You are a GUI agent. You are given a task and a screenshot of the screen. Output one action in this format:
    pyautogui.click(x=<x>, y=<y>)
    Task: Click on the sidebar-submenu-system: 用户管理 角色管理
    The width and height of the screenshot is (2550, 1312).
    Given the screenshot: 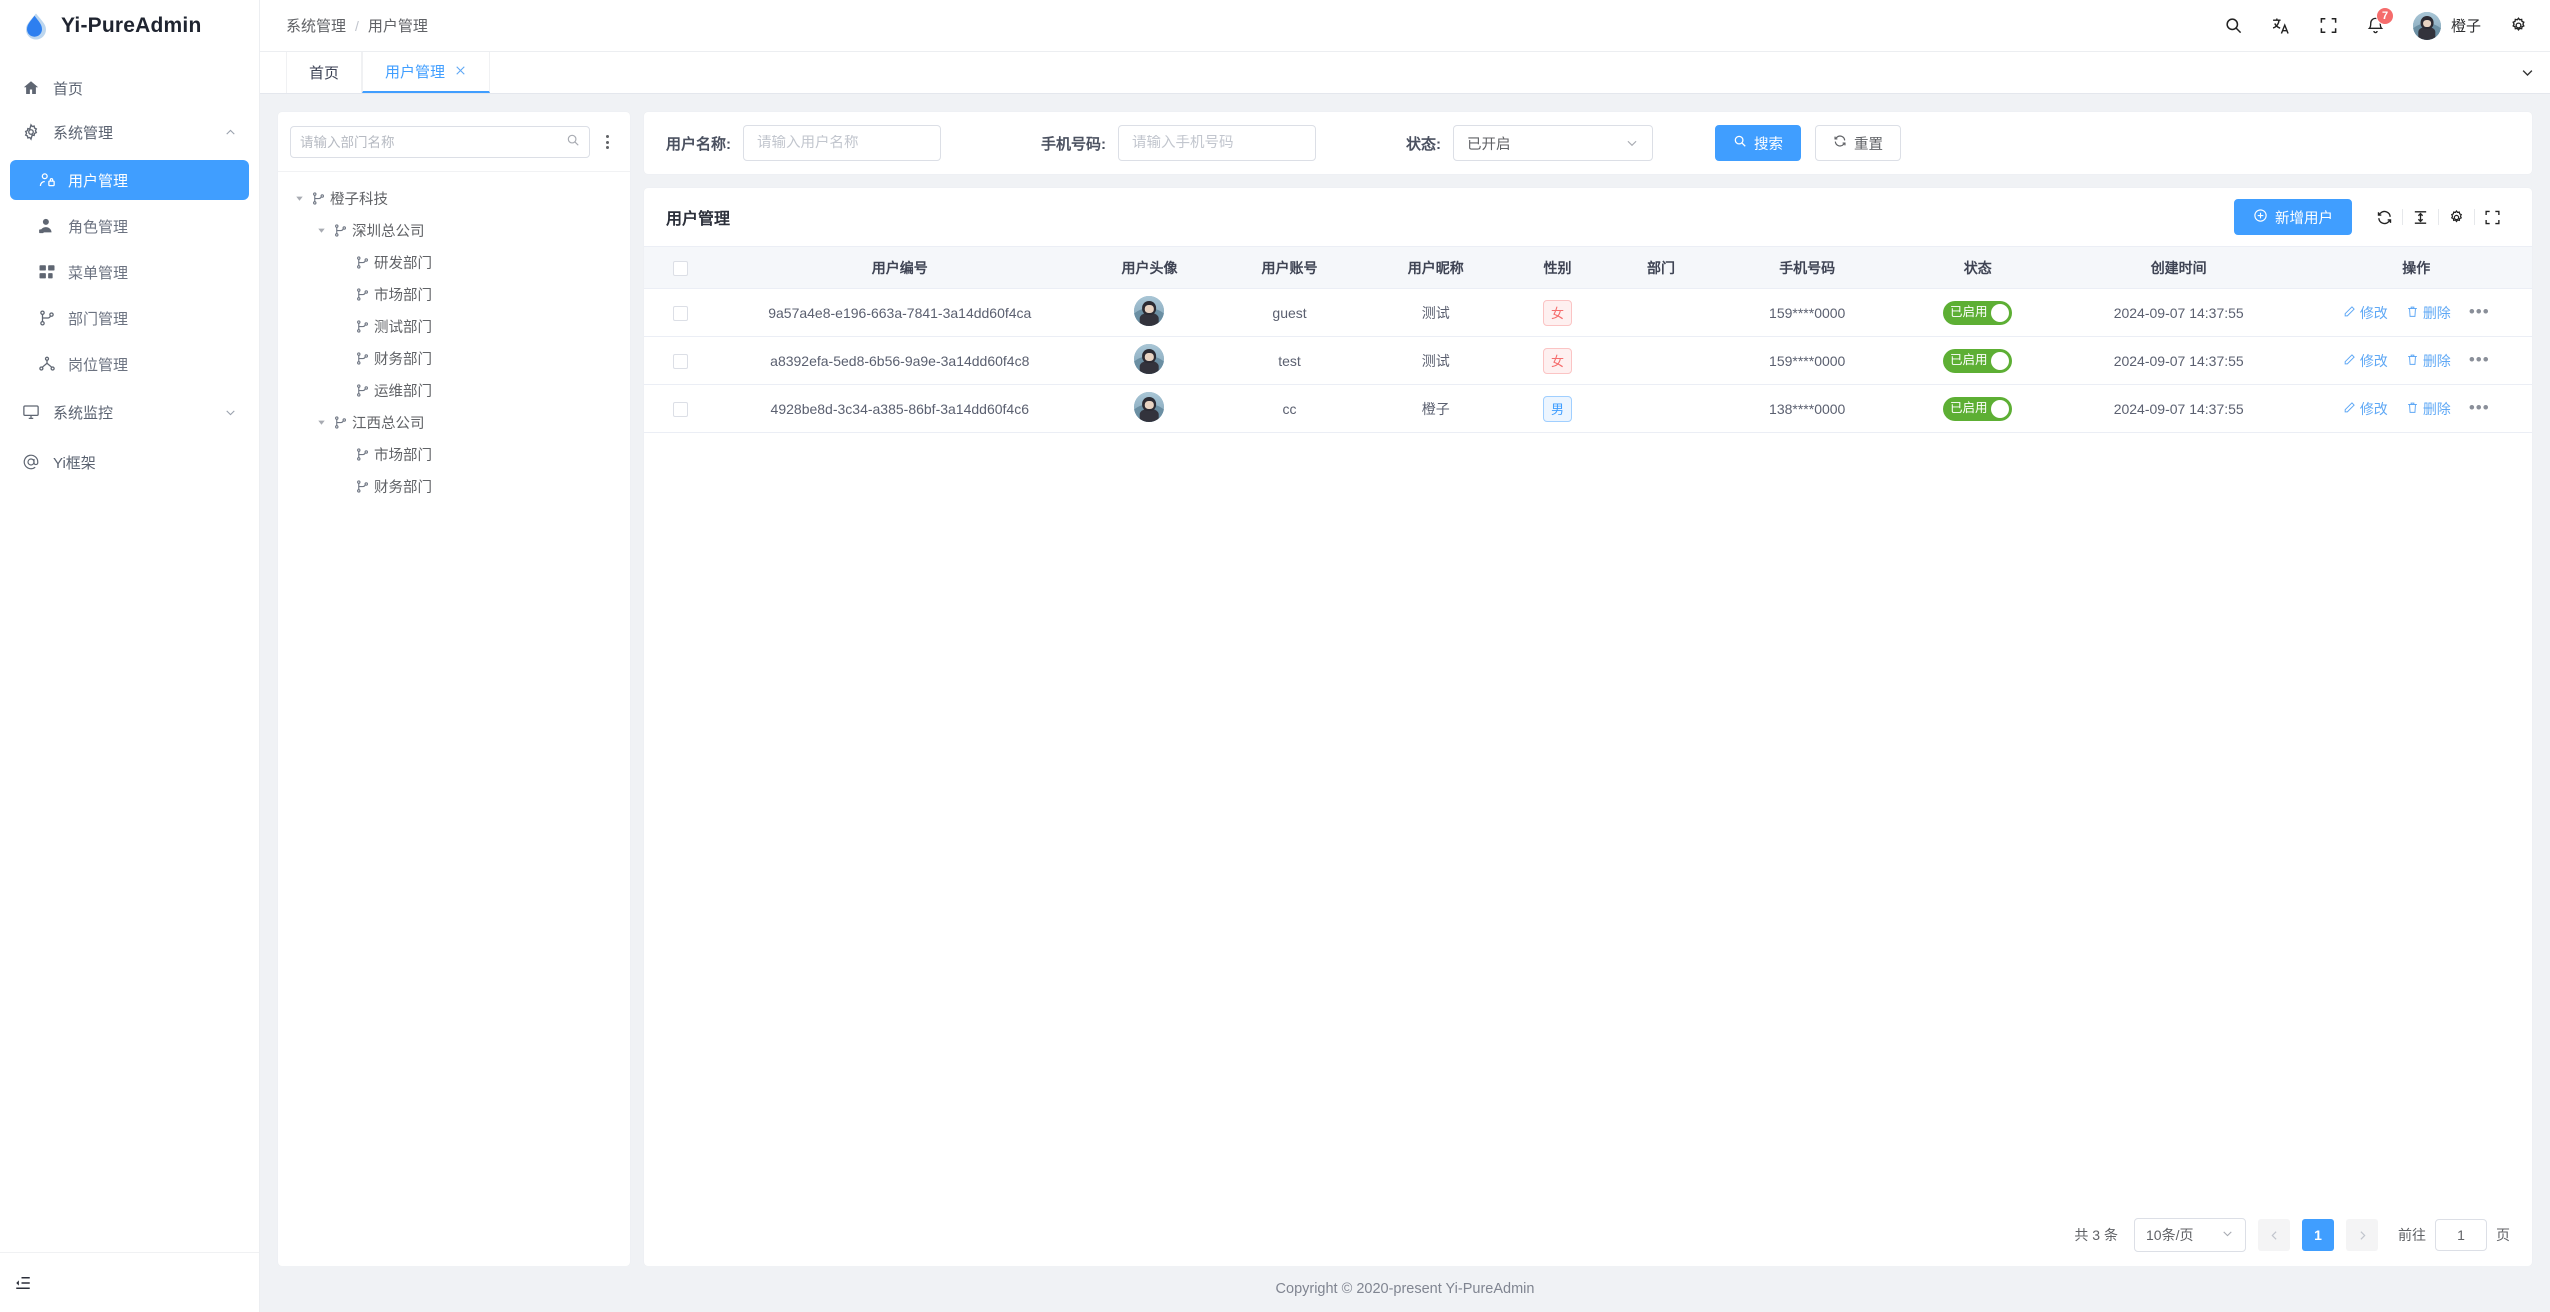 What is the action you would take?
    pyautogui.click(x=129, y=272)
    